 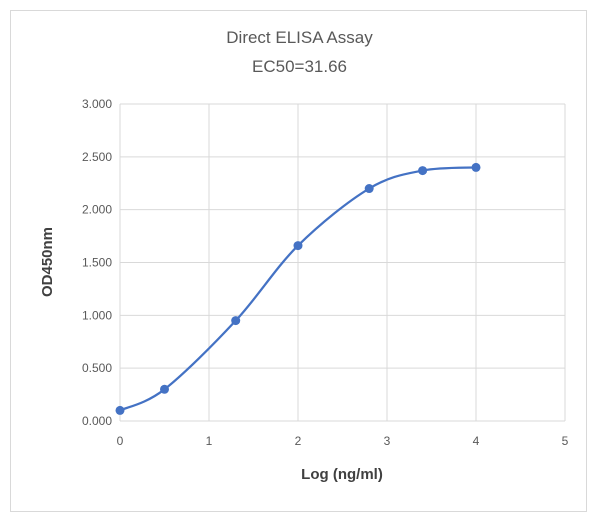 I want to click on y-tick-label: 1.500, so click(x=97, y=263).